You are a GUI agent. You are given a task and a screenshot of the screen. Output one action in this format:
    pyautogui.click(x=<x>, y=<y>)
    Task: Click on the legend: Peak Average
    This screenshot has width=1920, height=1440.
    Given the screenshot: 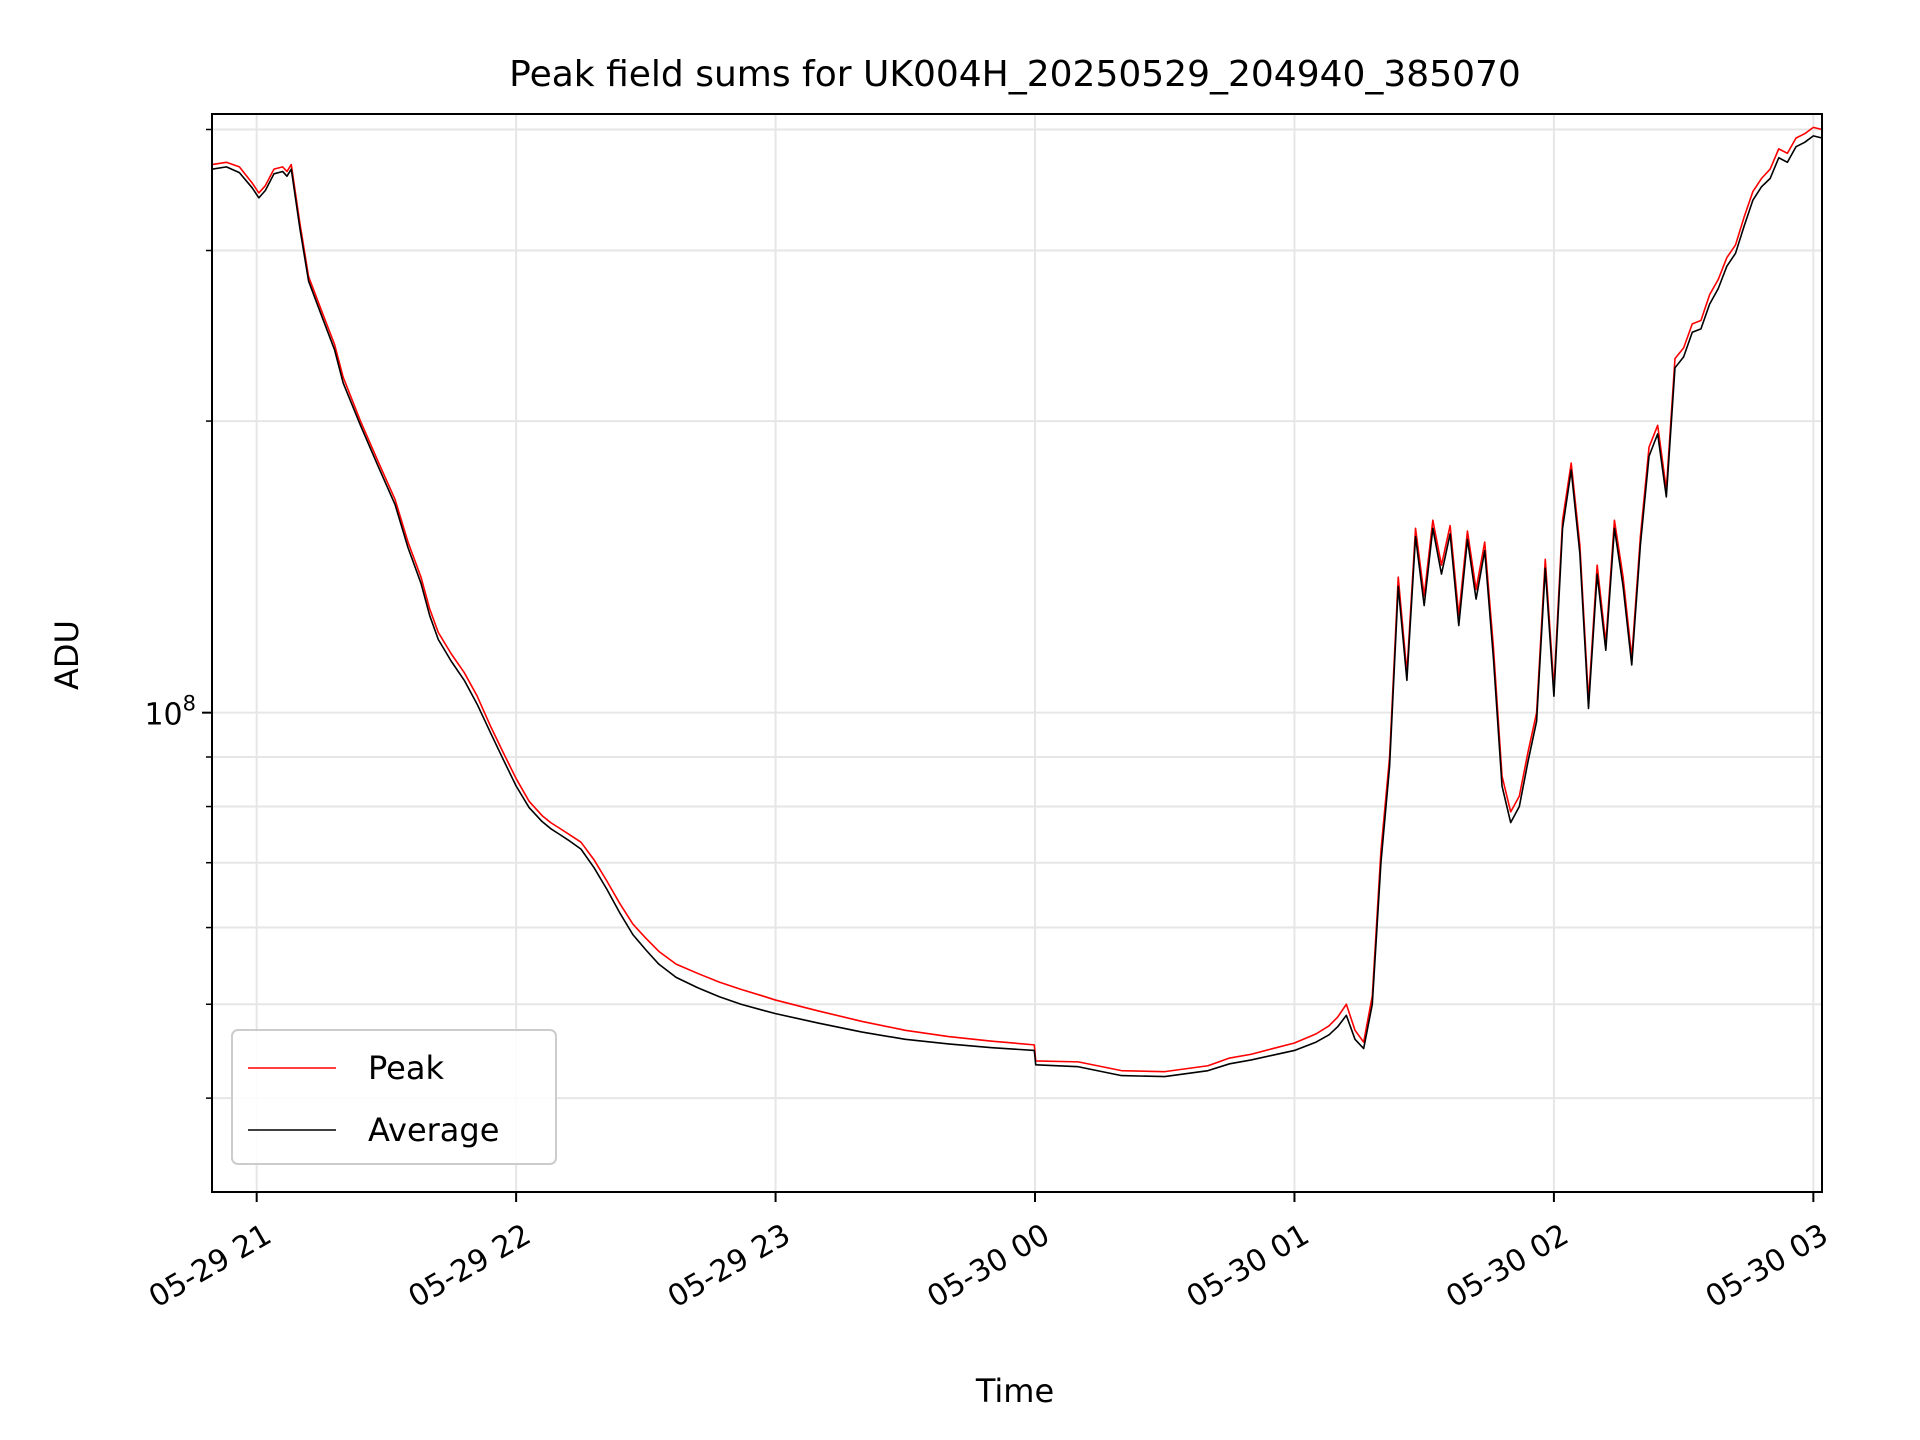 What is the action you would take?
    pyautogui.click(x=394, y=1097)
    